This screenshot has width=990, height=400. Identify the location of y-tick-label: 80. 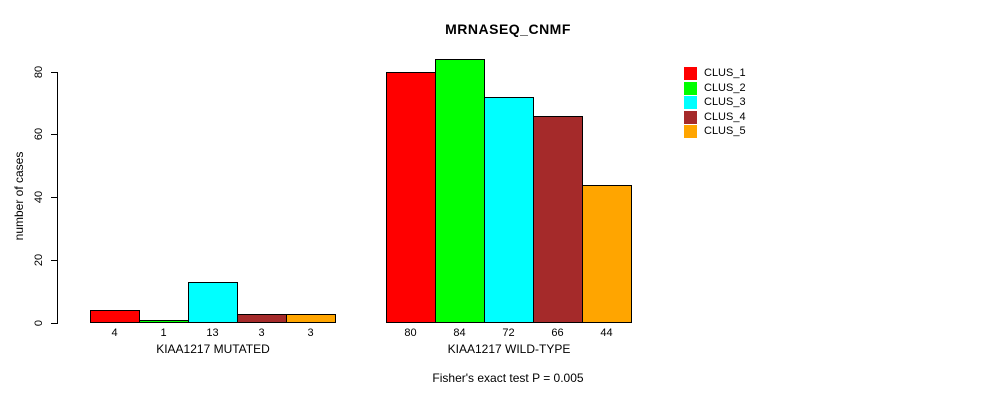
(39, 72).